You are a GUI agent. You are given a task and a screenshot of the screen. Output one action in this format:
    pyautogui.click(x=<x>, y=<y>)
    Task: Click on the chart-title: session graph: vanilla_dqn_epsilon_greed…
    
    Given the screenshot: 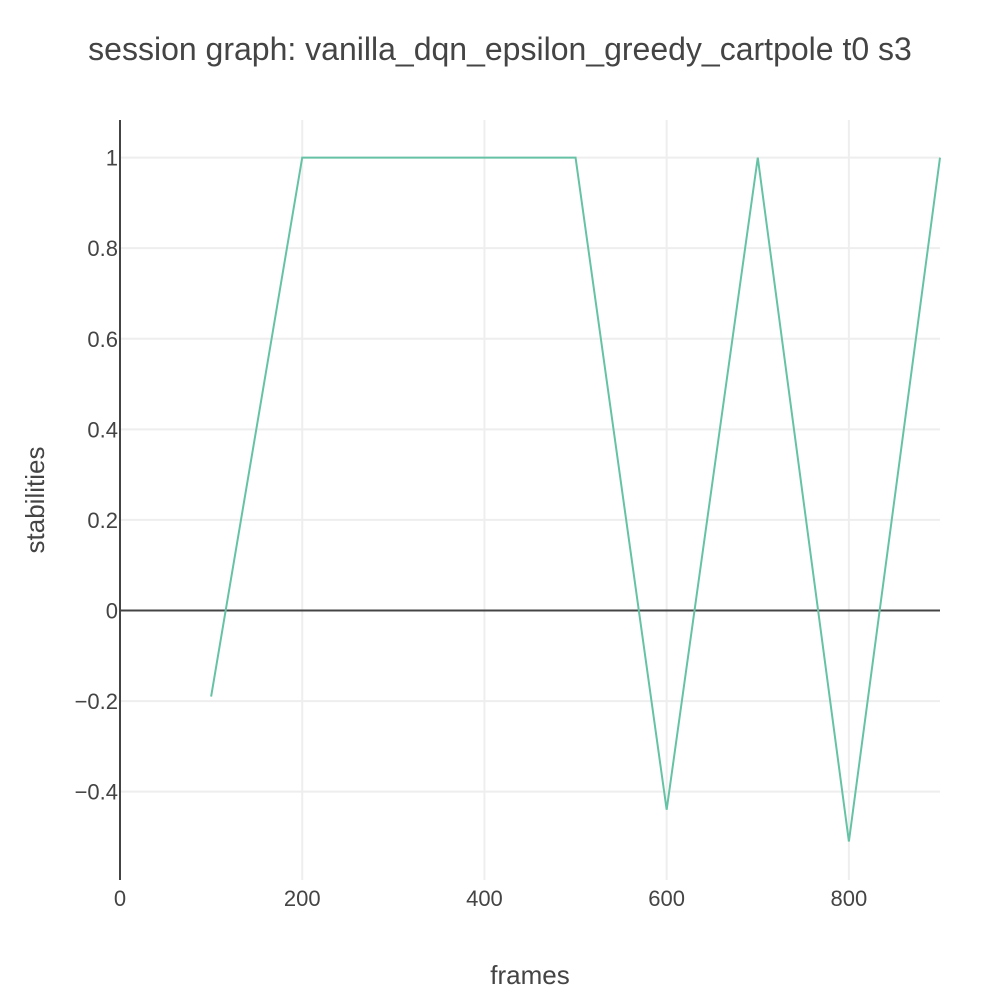 What is the action you would take?
    pyautogui.click(x=500, y=49)
    